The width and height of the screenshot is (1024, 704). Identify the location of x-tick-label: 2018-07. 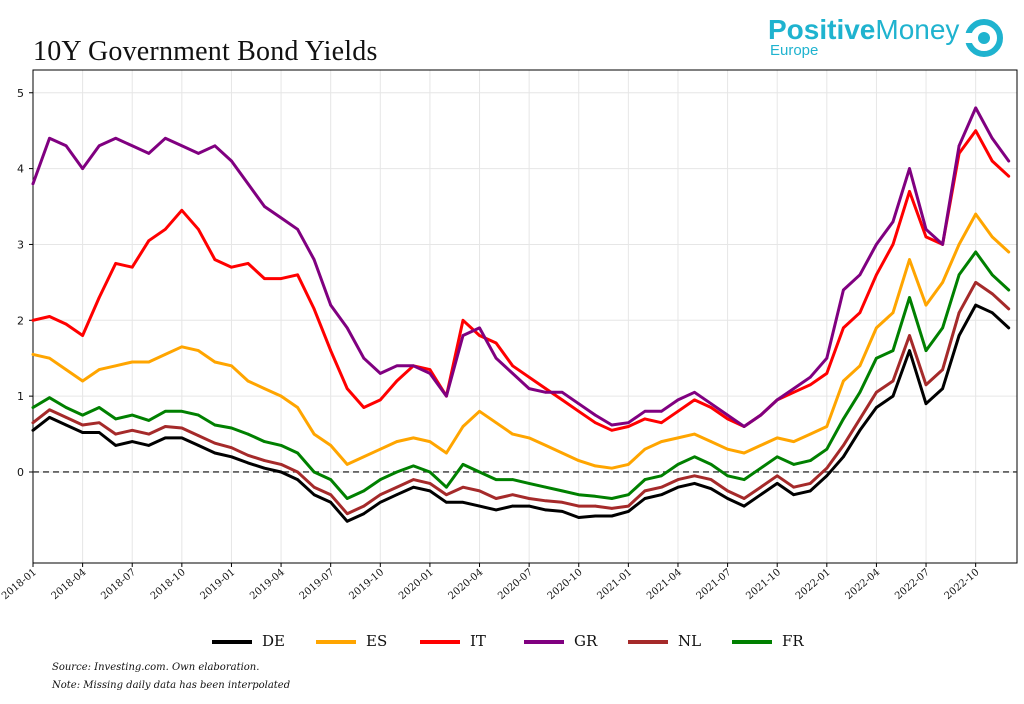
(118, 584).